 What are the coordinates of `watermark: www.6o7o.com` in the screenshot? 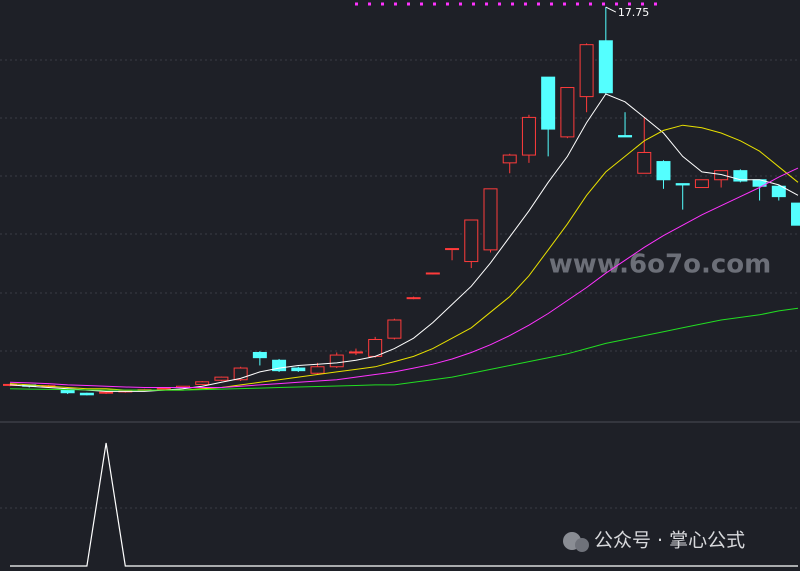 It's located at (660, 265).